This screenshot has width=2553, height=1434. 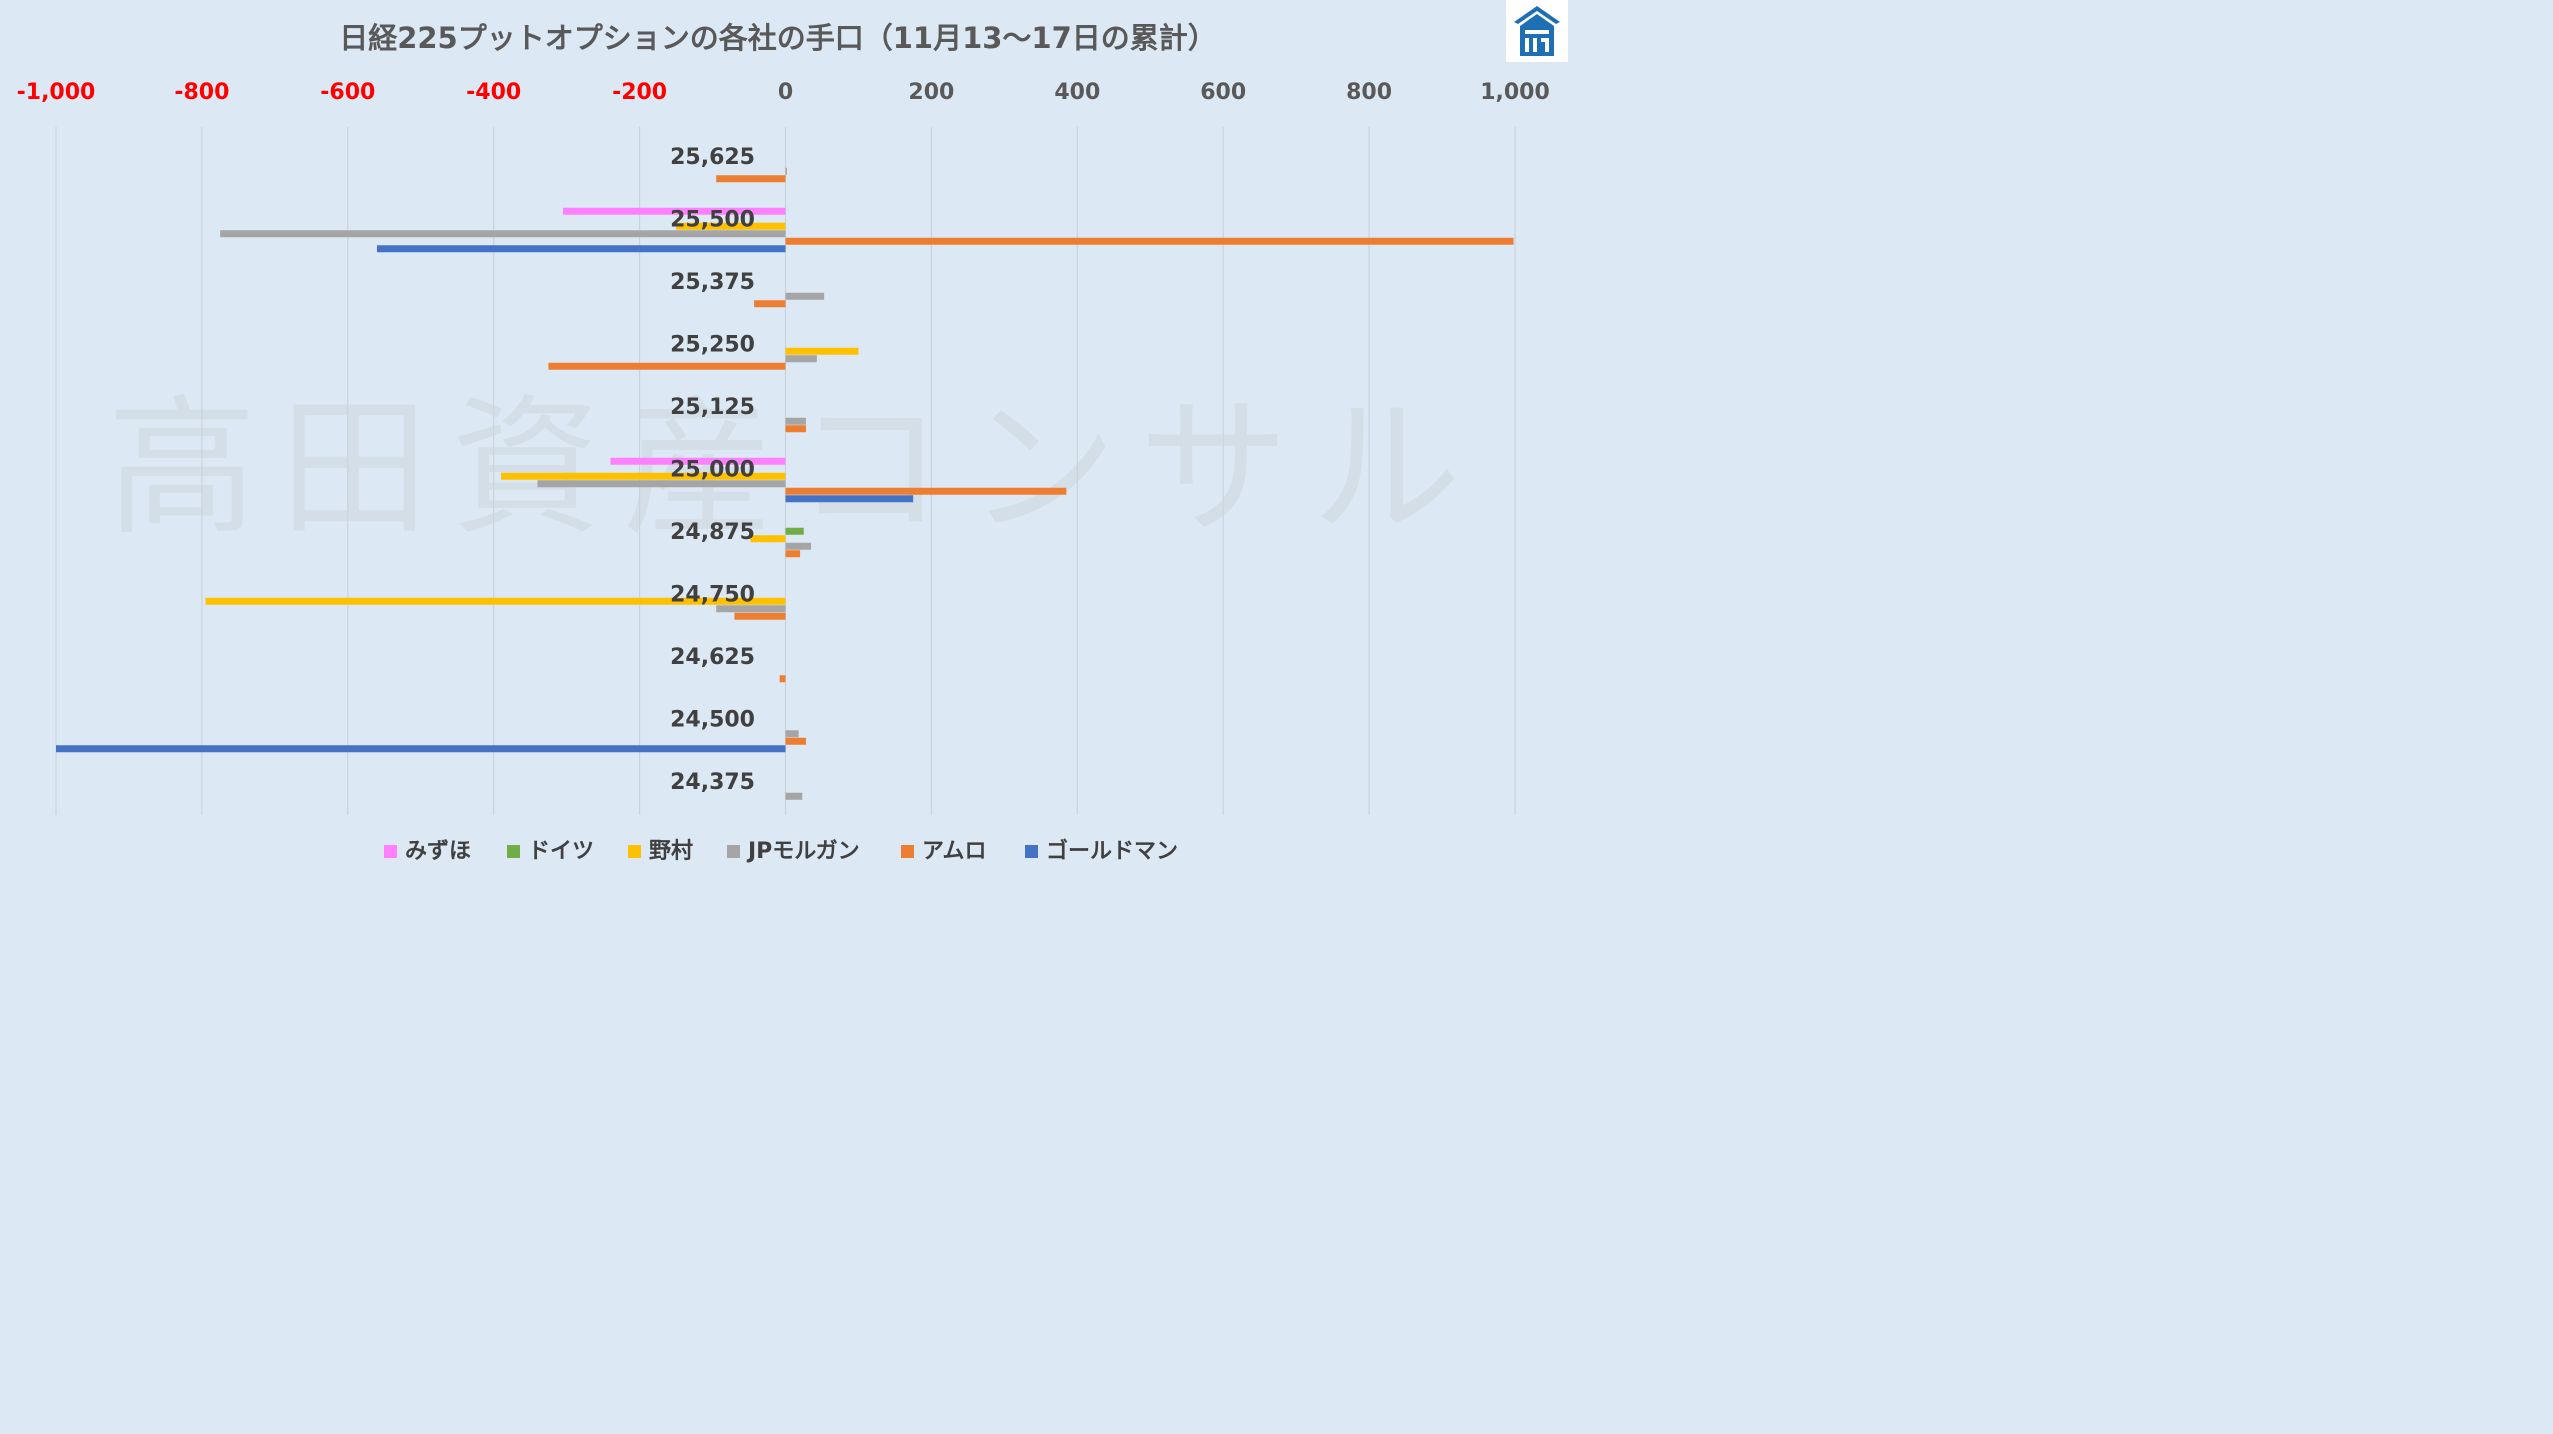 What do you see at coordinates (438, 851) in the screenshot?
I see `legend-label: みずほ` at bounding box center [438, 851].